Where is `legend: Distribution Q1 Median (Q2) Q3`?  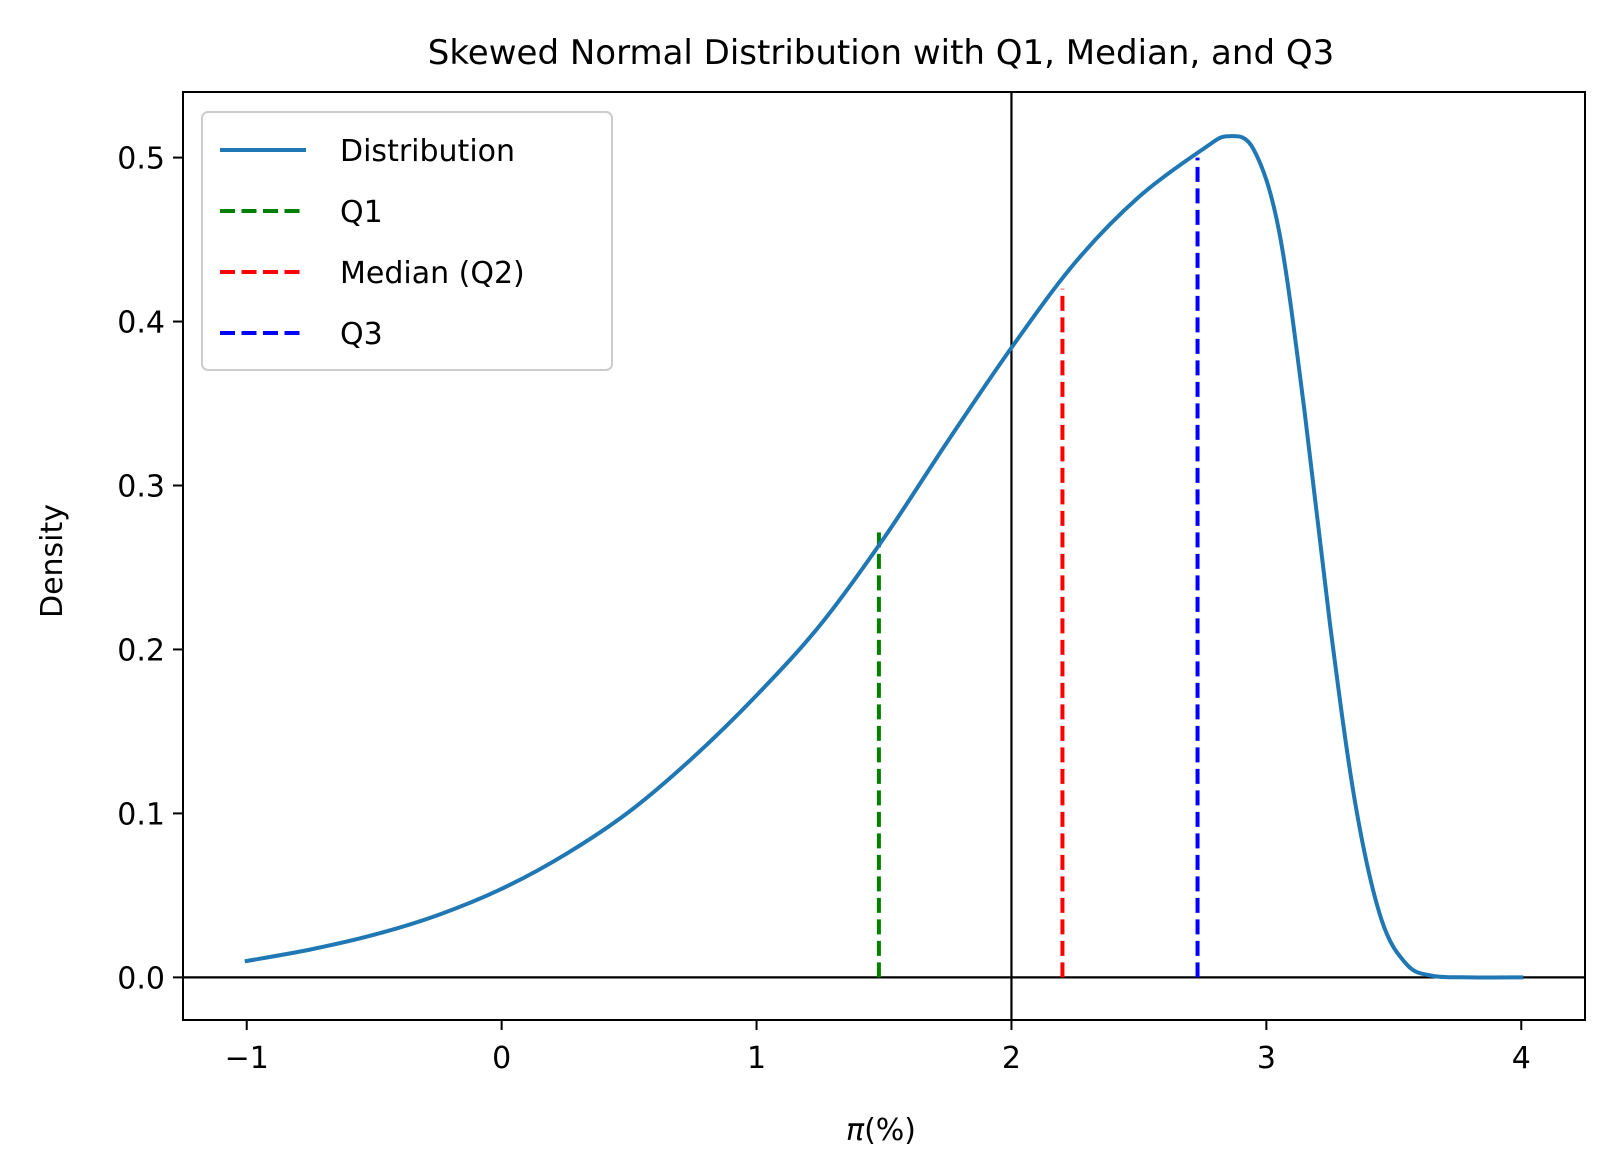
legend: Distribution Q1 Median (Q2) Q3 is located at coordinates (407, 241).